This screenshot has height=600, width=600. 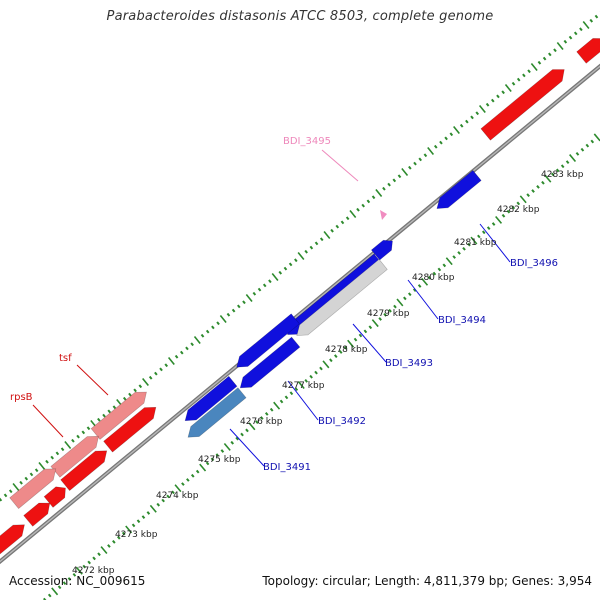 What do you see at coordinates (388, 314) in the screenshot?
I see `tick-label: 4279 kbp` at bounding box center [388, 314].